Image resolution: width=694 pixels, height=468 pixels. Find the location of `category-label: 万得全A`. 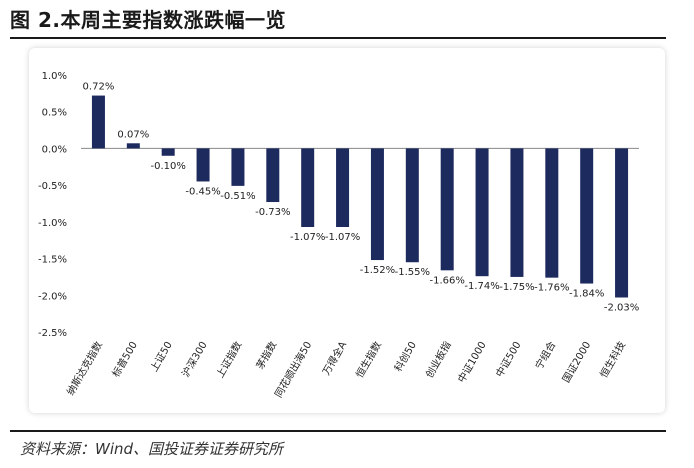

category-label: 万得全A is located at coordinates (334, 358).